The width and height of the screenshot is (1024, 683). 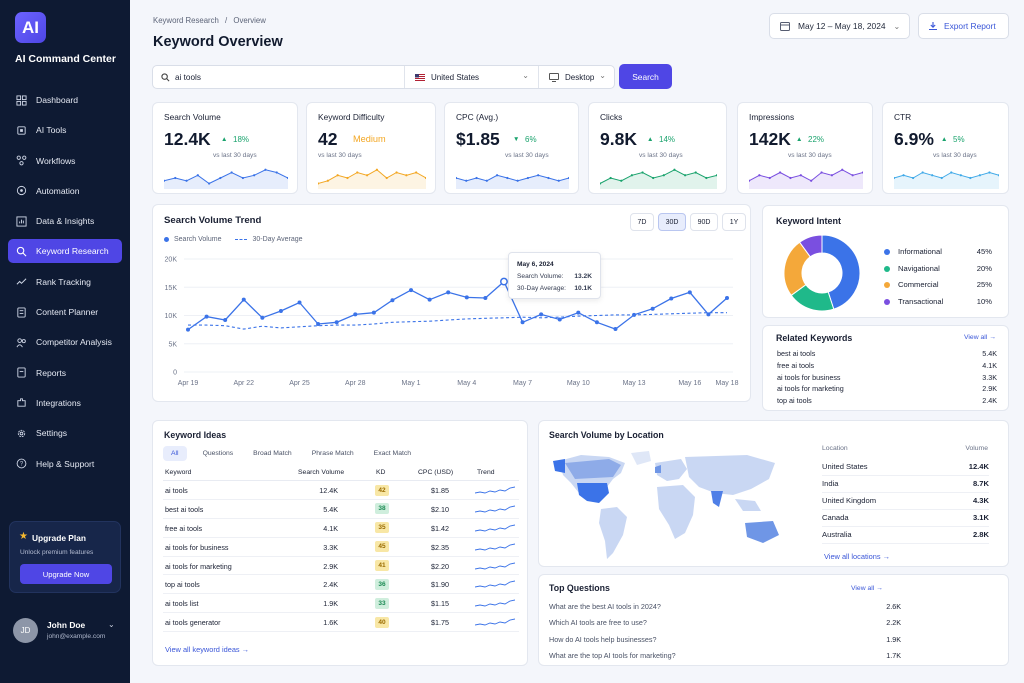 What do you see at coordinates (65, 464) in the screenshot?
I see `sidebar-item-help-support: ? Help & Support` at bounding box center [65, 464].